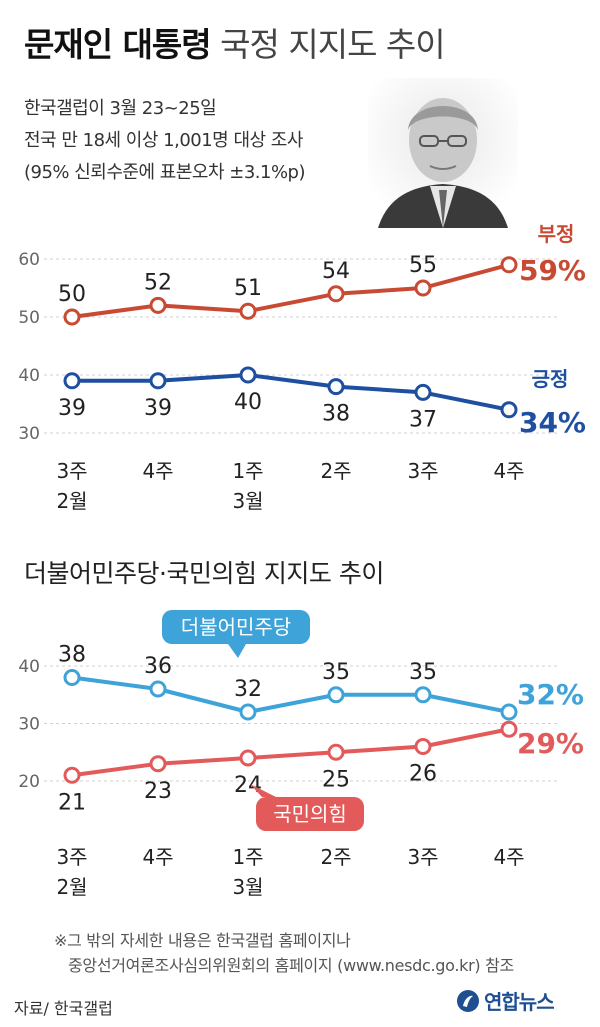 The height and width of the screenshot is (1027, 600). I want to click on data-label: 37, so click(423, 419).